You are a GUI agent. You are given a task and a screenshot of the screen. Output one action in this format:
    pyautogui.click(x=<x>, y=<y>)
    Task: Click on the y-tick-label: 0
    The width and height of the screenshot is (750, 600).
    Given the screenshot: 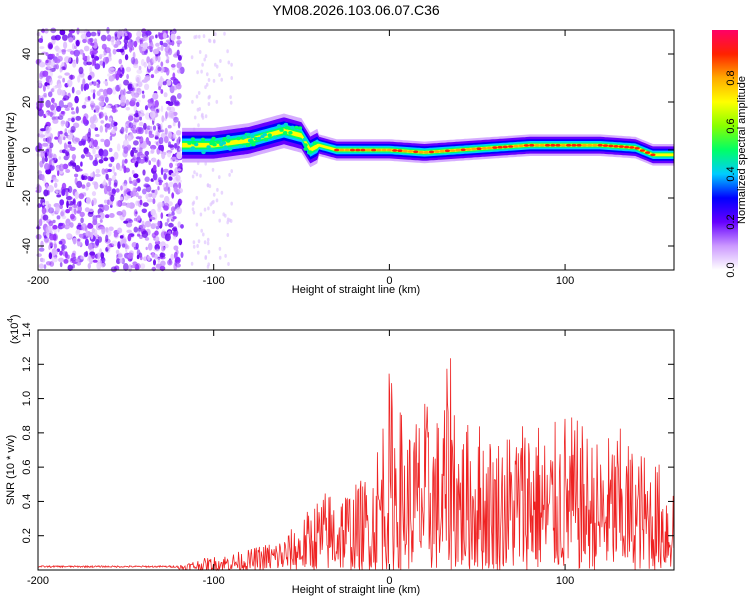 What is the action you would take?
    pyautogui.click(x=27, y=150)
    